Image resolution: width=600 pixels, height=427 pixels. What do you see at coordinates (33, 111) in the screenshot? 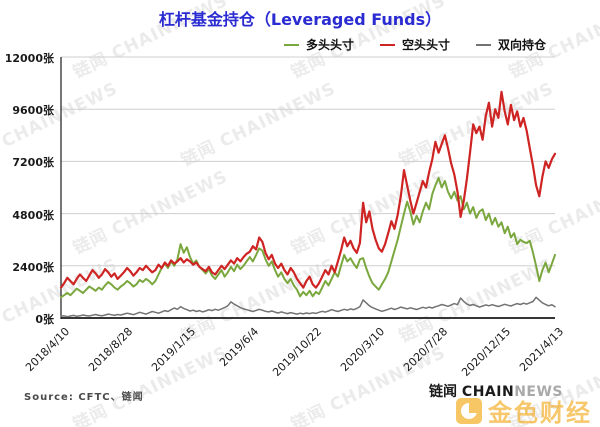
I see `y-tick-label: 9600张` at bounding box center [33, 111].